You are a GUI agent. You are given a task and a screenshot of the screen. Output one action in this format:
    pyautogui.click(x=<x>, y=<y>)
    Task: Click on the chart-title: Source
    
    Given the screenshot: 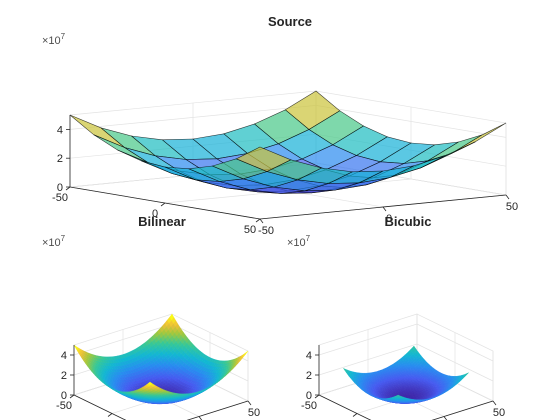 What is the action you would take?
    pyautogui.click(x=290, y=21)
    